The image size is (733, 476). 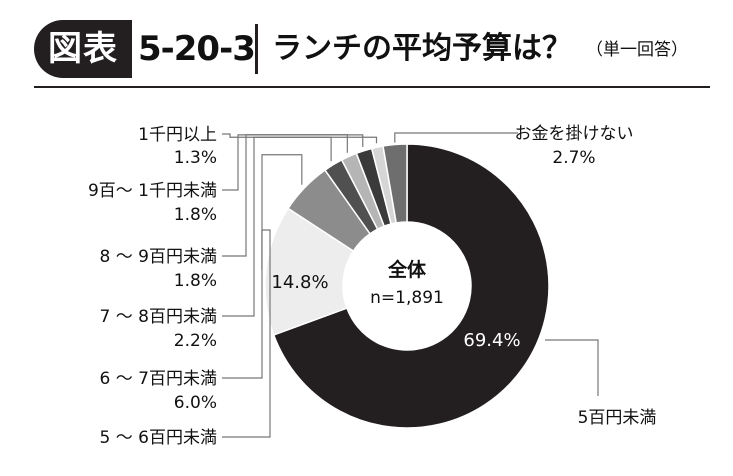 What do you see at coordinates (372, 87) in the screenshot?
I see `header-rule` at bounding box center [372, 87].